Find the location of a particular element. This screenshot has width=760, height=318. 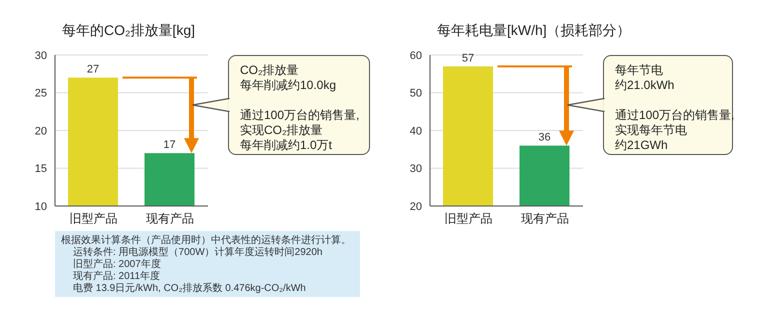

y-tick-label: 40 is located at coordinates (416, 131).